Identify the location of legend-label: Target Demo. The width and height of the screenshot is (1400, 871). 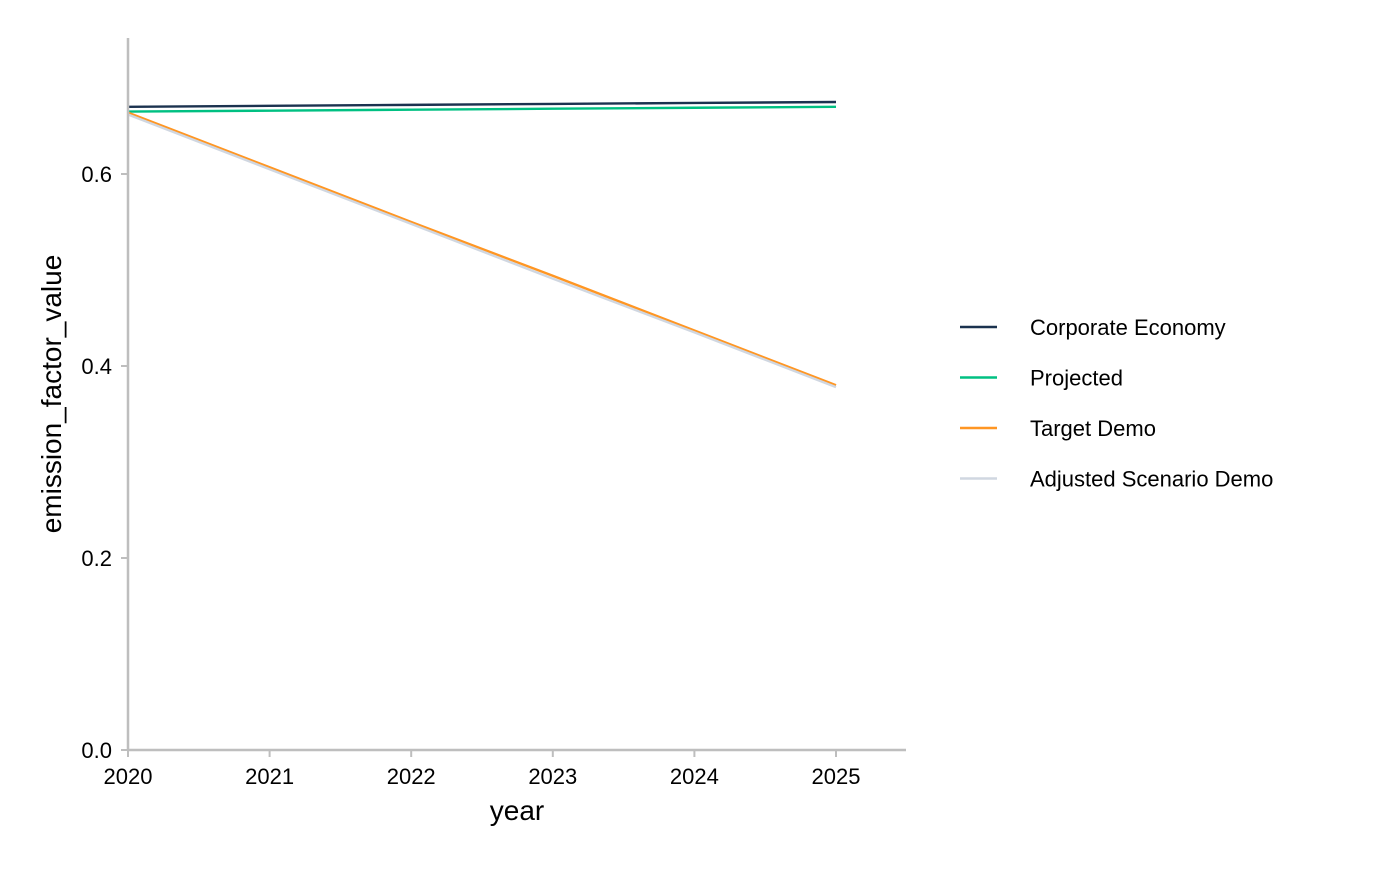
(1093, 428).